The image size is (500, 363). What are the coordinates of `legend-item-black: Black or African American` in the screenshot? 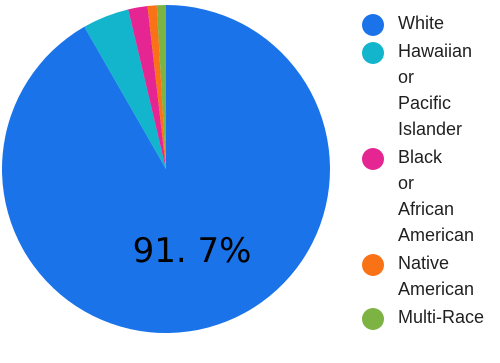 It's located at (431, 196).